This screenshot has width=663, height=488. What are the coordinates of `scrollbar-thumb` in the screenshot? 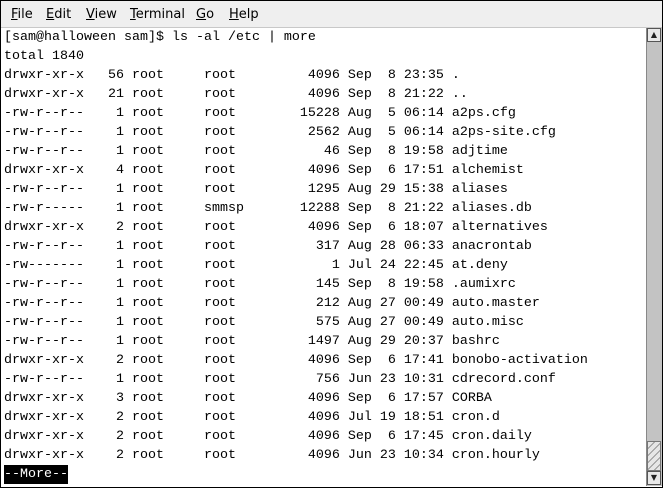 It's located at (654, 456).